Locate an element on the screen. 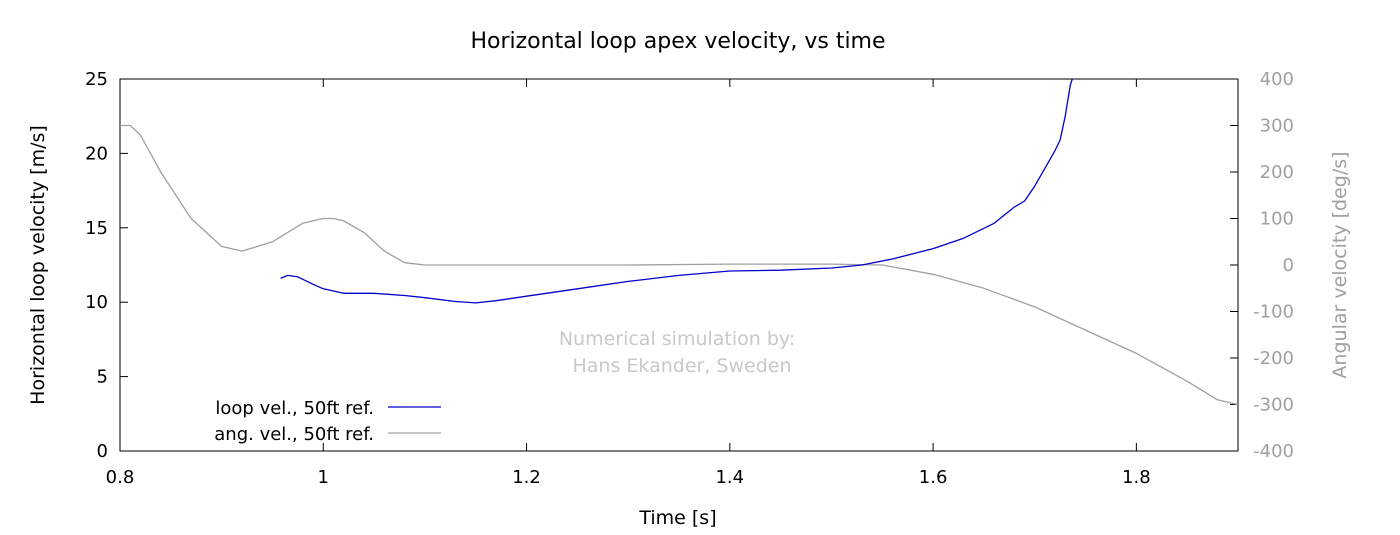  x-tick-label: 1.8 is located at coordinates (1136, 477).